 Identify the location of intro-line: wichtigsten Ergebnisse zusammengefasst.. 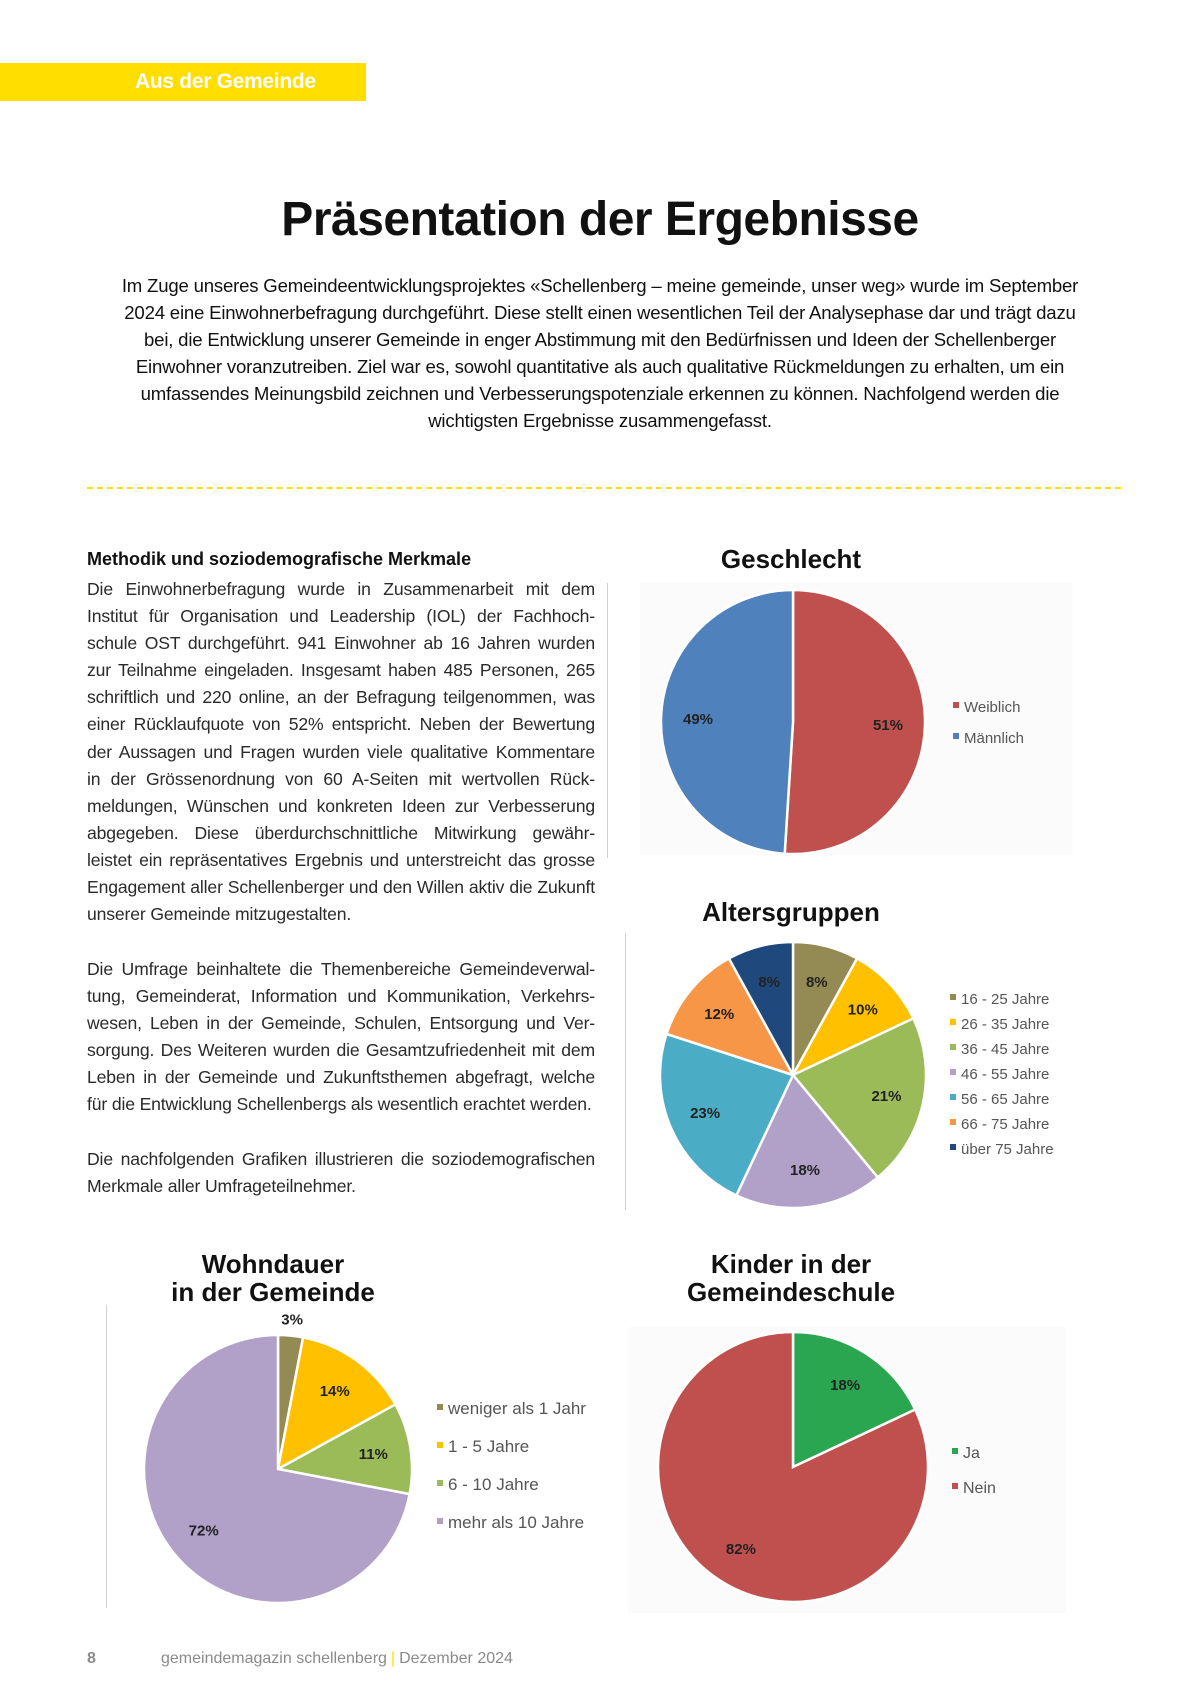
(600, 420).